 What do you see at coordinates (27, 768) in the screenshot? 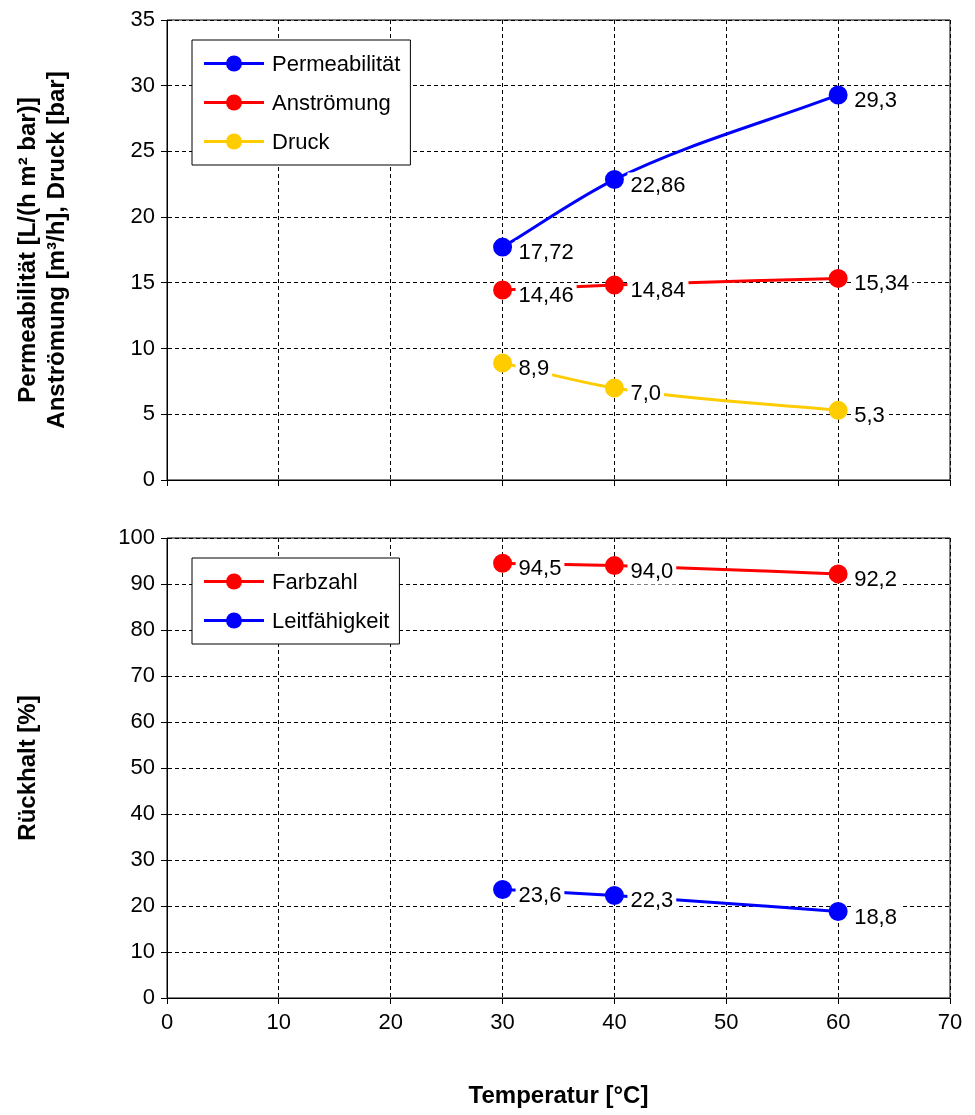
I see `y-axis-title: Rückhalt [%]` at bounding box center [27, 768].